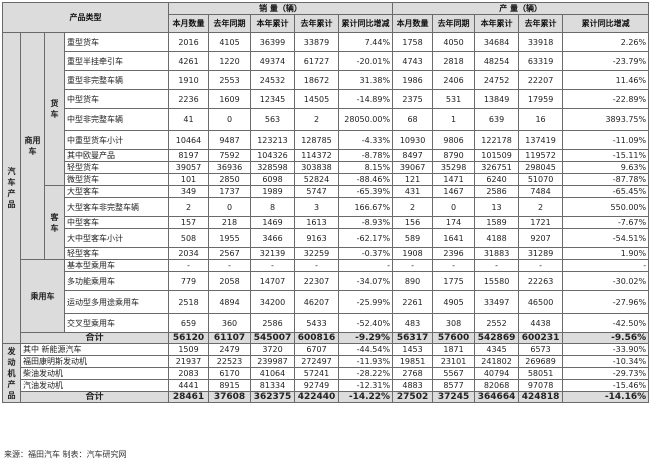 This screenshot has height=464, width=651. I want to click on row-label: 其中 新能源汽车, so click(94, 349).